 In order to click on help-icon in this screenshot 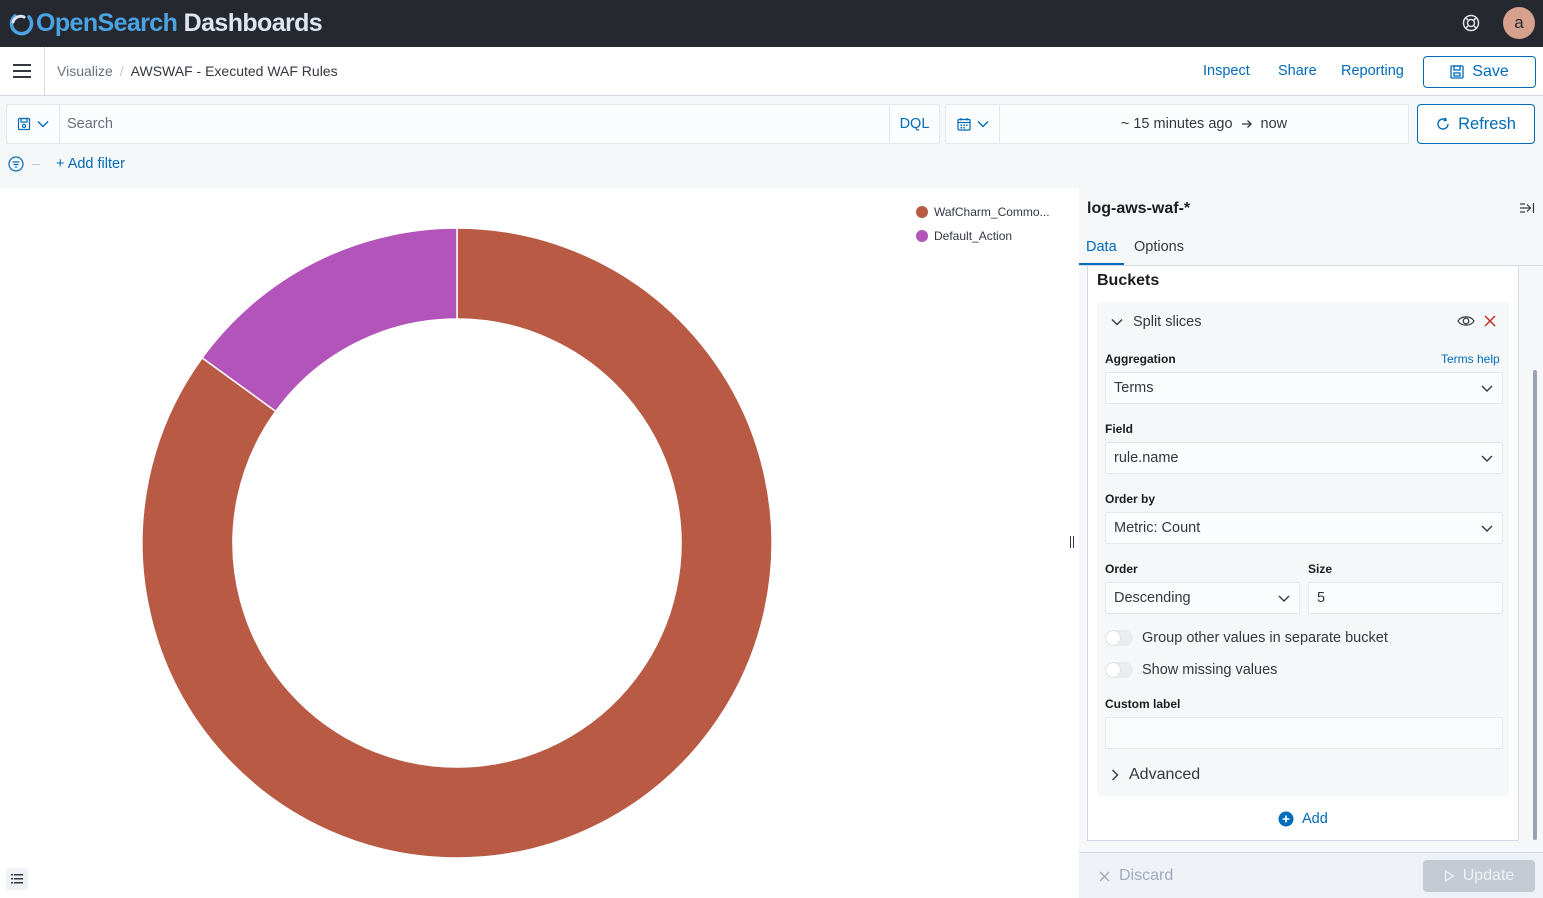, I will do `click(1471, 23)`.